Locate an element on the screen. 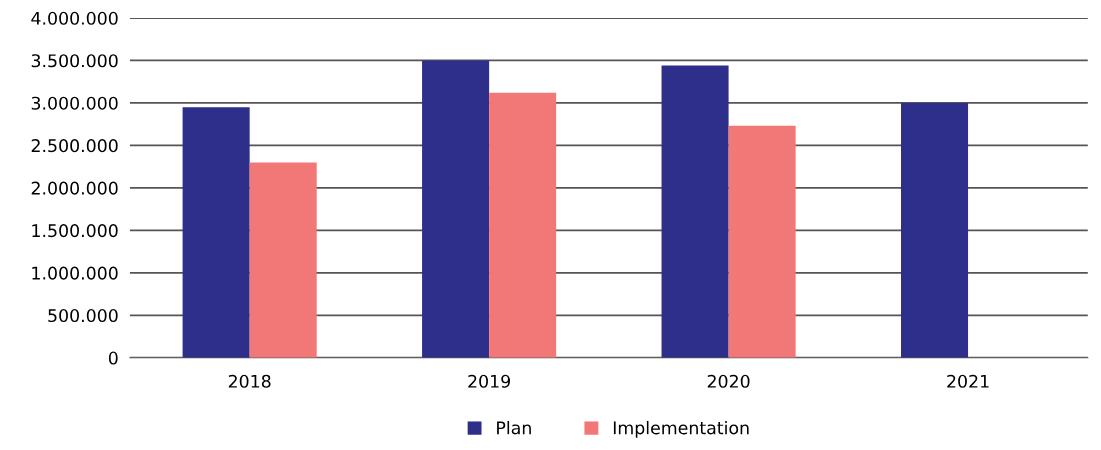 The height and width of the screenshot is (450, 1101). legend-label: Plan is located at coordinates (514, 427).